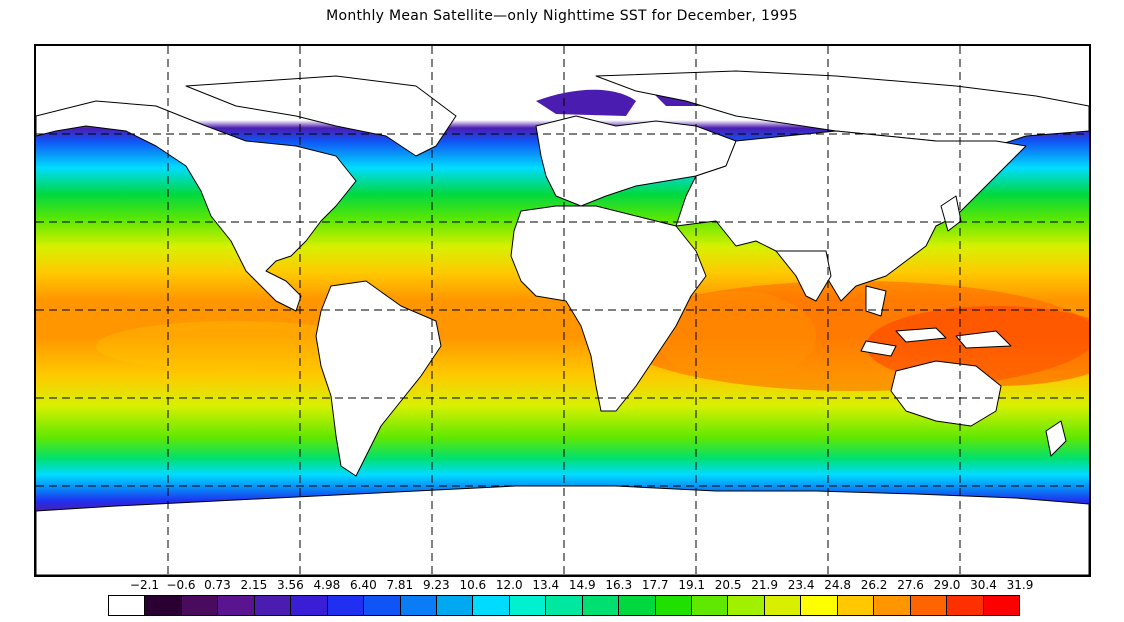  What do you see at coordinates (842, 108) in the screenshot?
I see `siberia-arctic` at bounding box center [842, 108].